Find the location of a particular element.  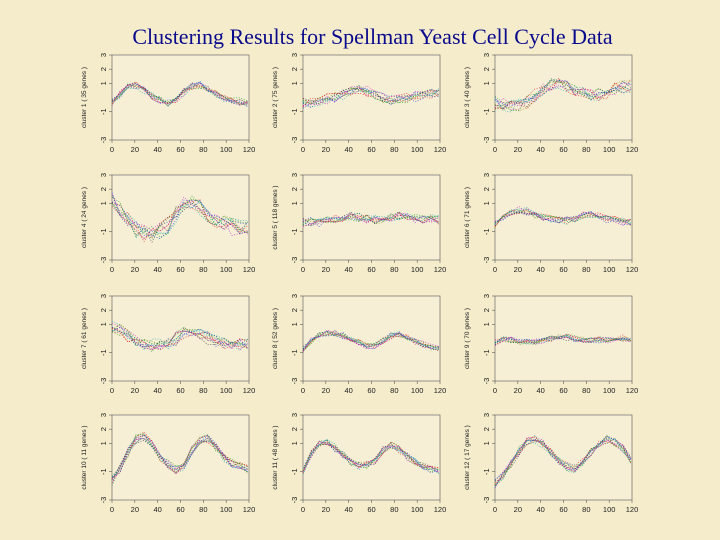

cluster-label: cluster 8 ( 52 genes ) is located at coordinates (275, 338).